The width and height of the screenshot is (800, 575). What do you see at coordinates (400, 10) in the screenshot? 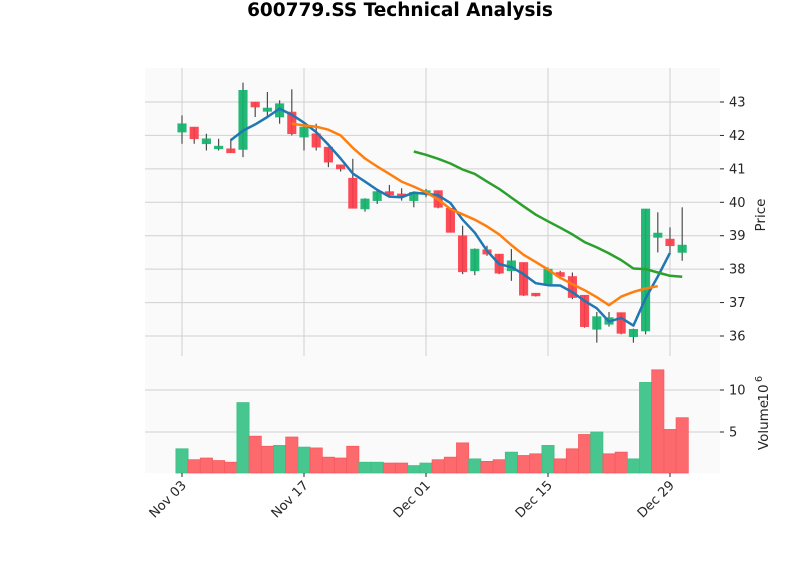
I see `chart-title: 600779.SS Technical Analysis` at bounding box center [400, 10].